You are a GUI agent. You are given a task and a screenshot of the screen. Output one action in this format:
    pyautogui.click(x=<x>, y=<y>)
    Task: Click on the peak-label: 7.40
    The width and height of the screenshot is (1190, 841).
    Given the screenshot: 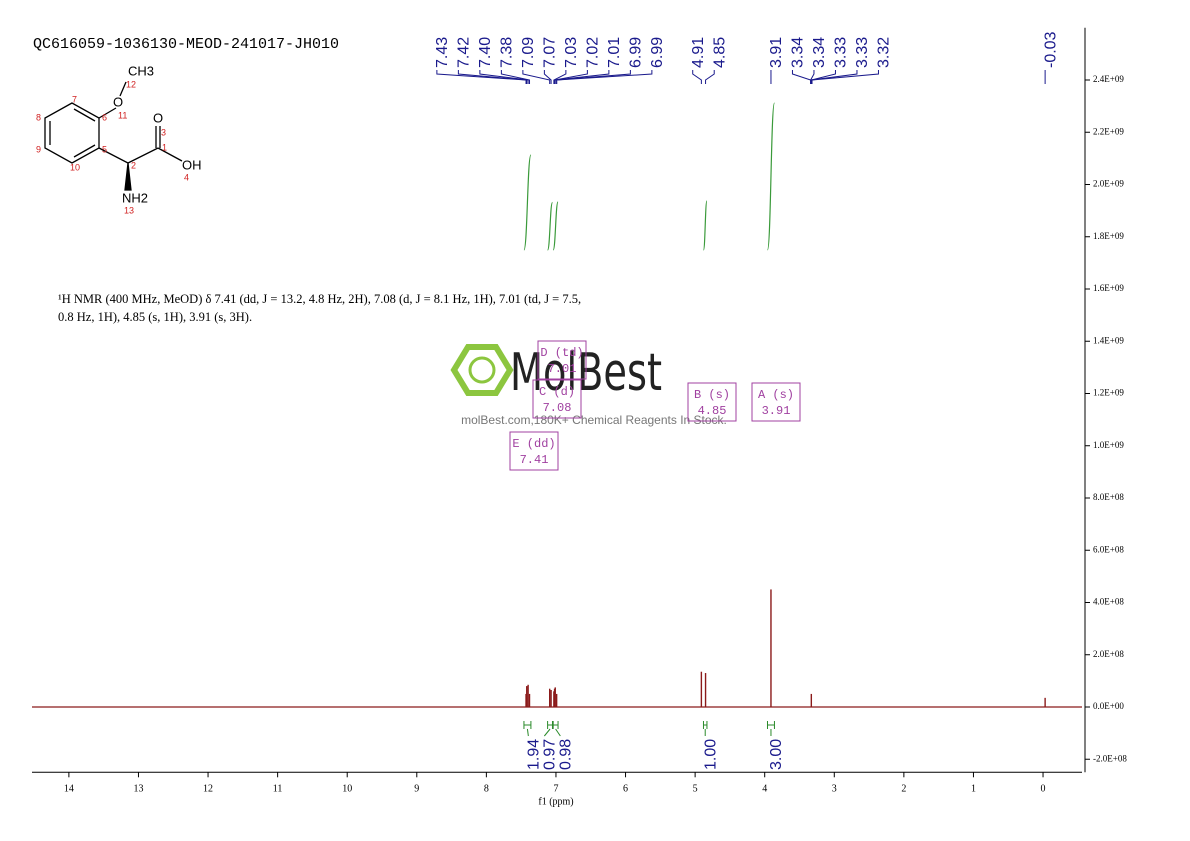 What is the action you would take?
    pyautogui.click(x=485, y=52)
    